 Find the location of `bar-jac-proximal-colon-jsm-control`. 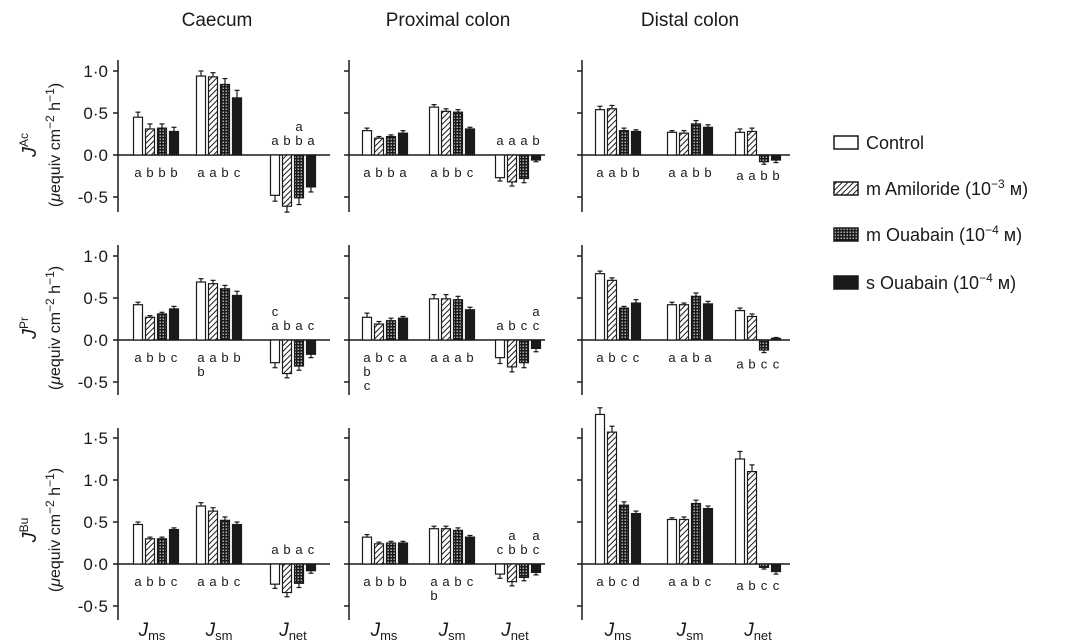

bar-jac-proximal-colon-jsm-control is located at coordinates (434, 131).